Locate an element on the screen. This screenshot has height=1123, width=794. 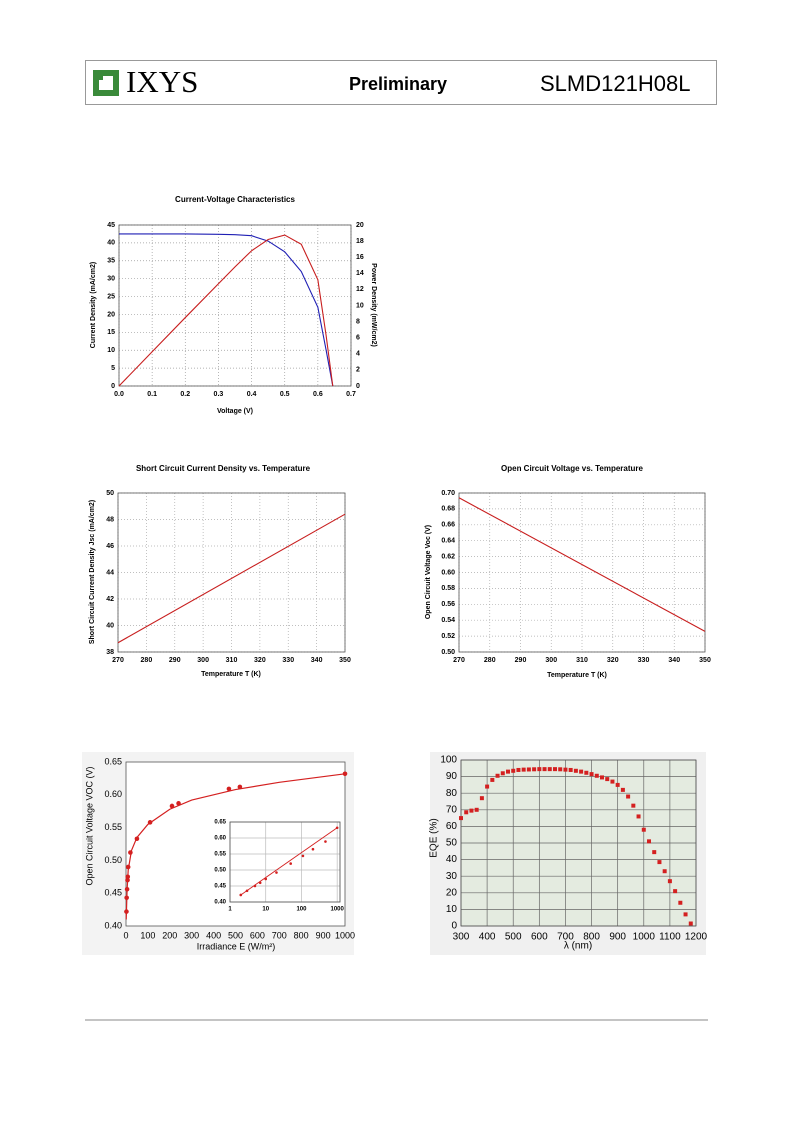
x-tick-label: 320 is located at coordinates (613, 660).